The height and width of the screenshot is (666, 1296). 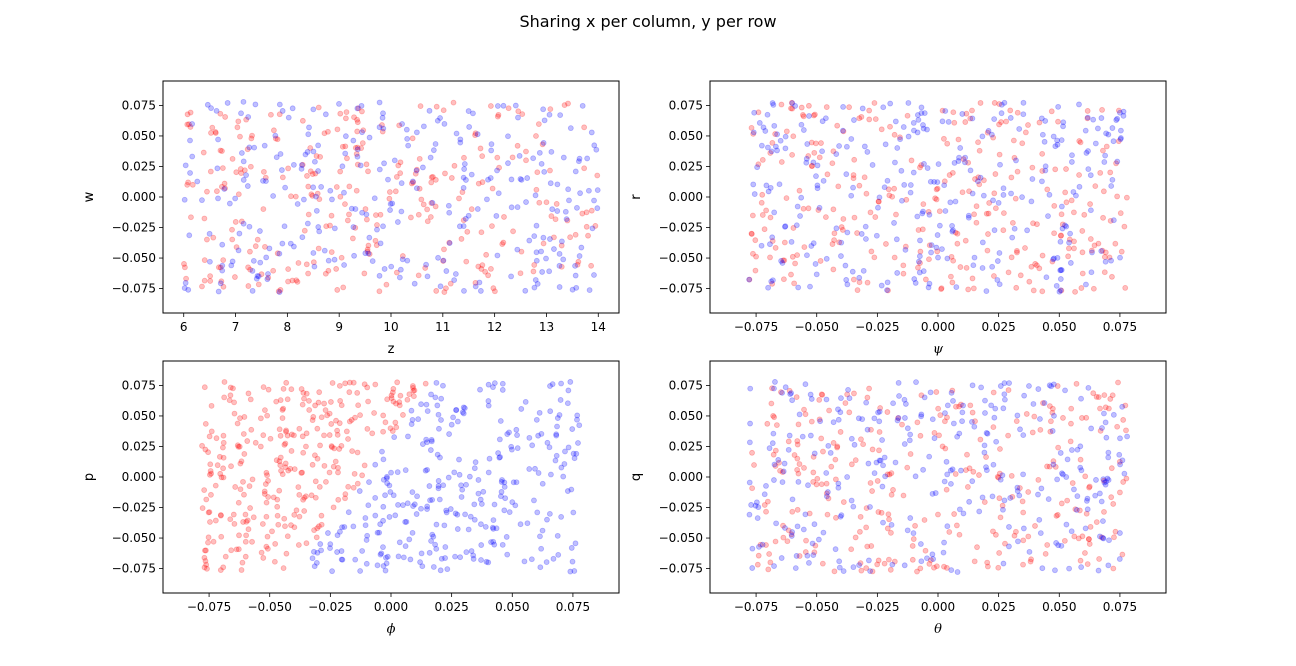 I want to click on scatter-points, so click(x=391, y=197).